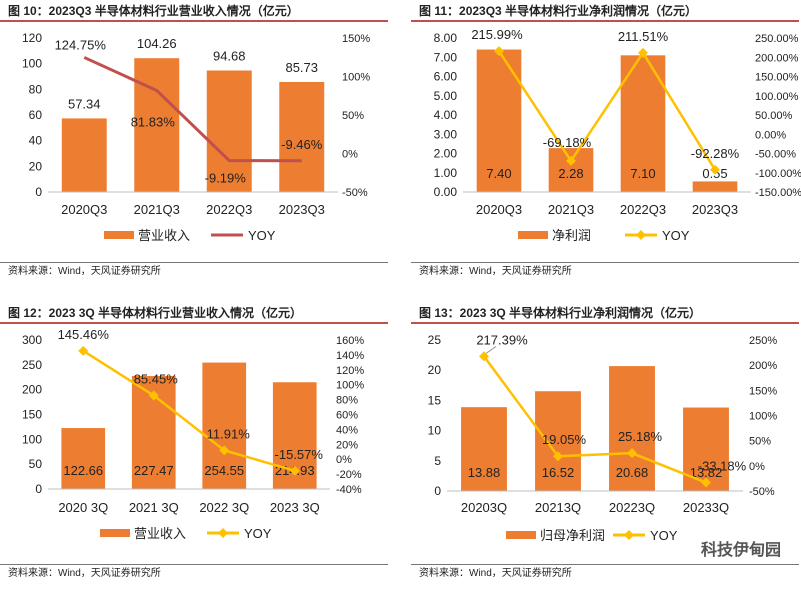 Image resolution: width=801 pixels, height=592 pixels. Describe the element at coordinates (446, 192) in the screenshot. I see `y-left-tick-label: 0.00` at that location.